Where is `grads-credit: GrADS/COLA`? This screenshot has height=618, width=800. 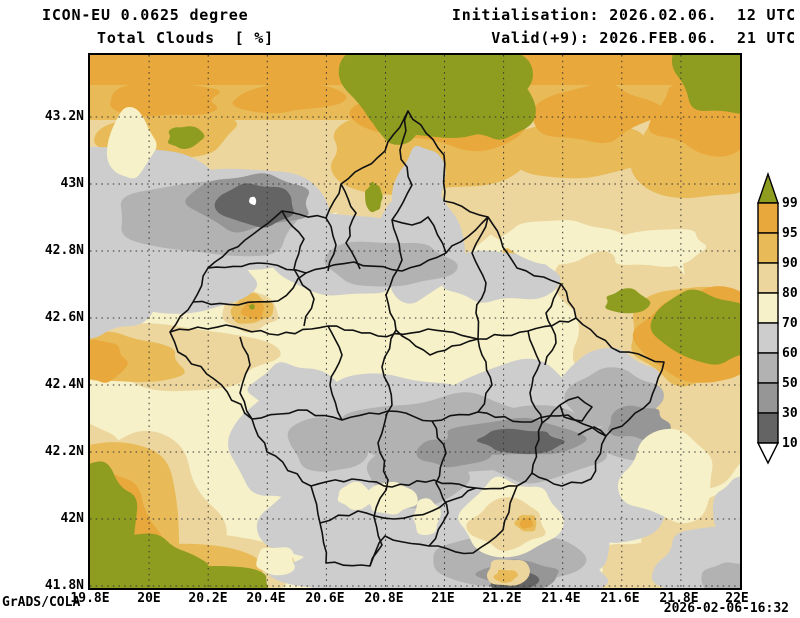 grads-credit: GrADS/COLA is located at coordinates (41, 602).